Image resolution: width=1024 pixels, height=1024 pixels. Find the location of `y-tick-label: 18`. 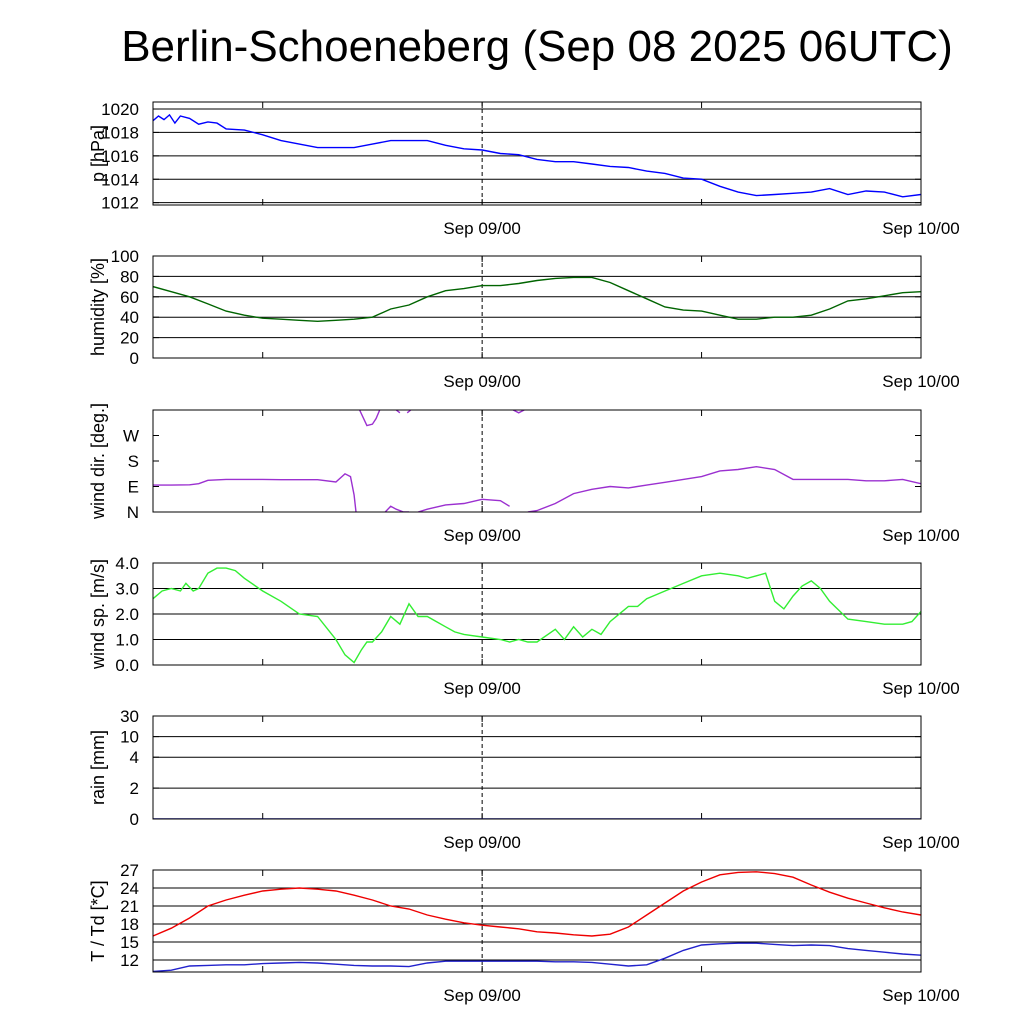

y-tick-label: 18 is located at coordinates (129, 924).